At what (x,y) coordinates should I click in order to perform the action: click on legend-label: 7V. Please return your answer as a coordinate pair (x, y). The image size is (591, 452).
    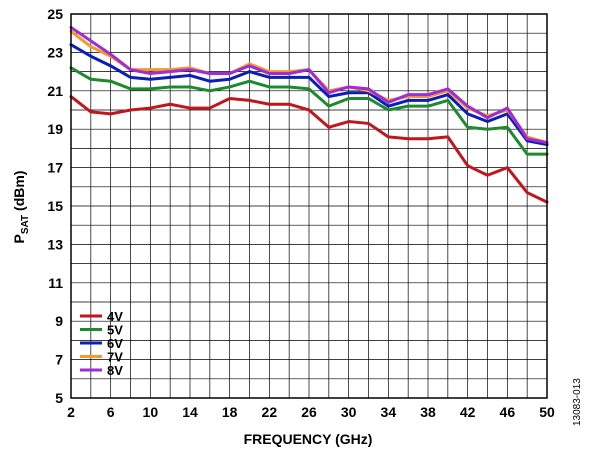
    Looking at the image, I should click on (115, 357).